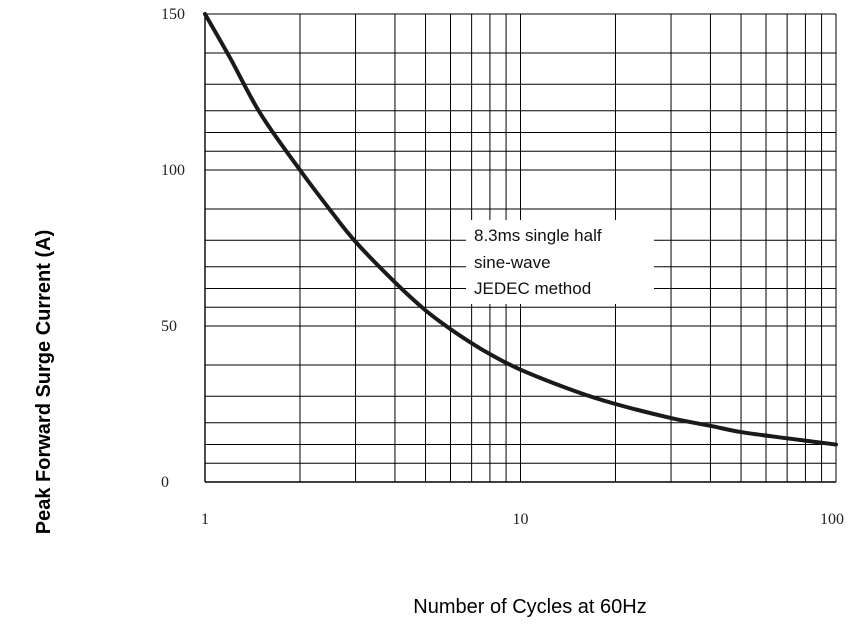 The width and height of the screenshot is (851, 626). I want to click on annotation-line-1: 8.3ms single half, so click(538, 235).